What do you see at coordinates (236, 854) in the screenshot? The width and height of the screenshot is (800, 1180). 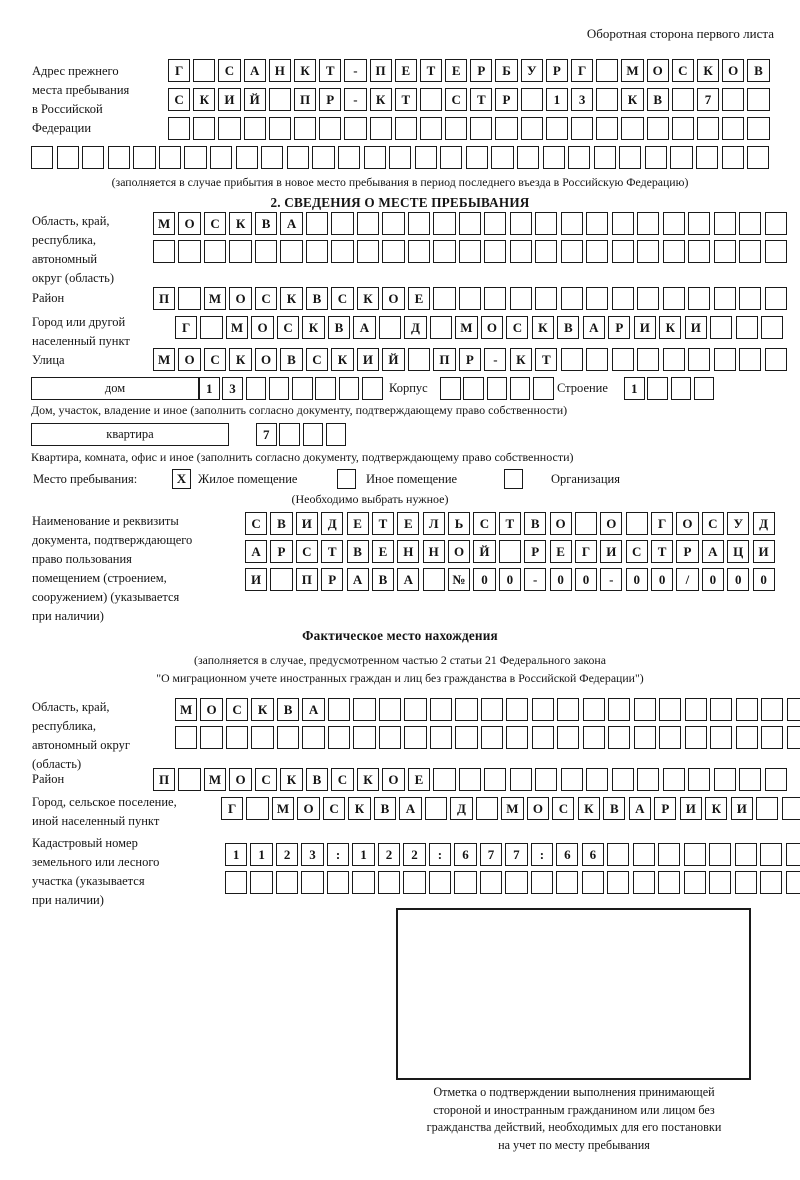 I see `char-cell: 1` at bounding box center [236, 854].